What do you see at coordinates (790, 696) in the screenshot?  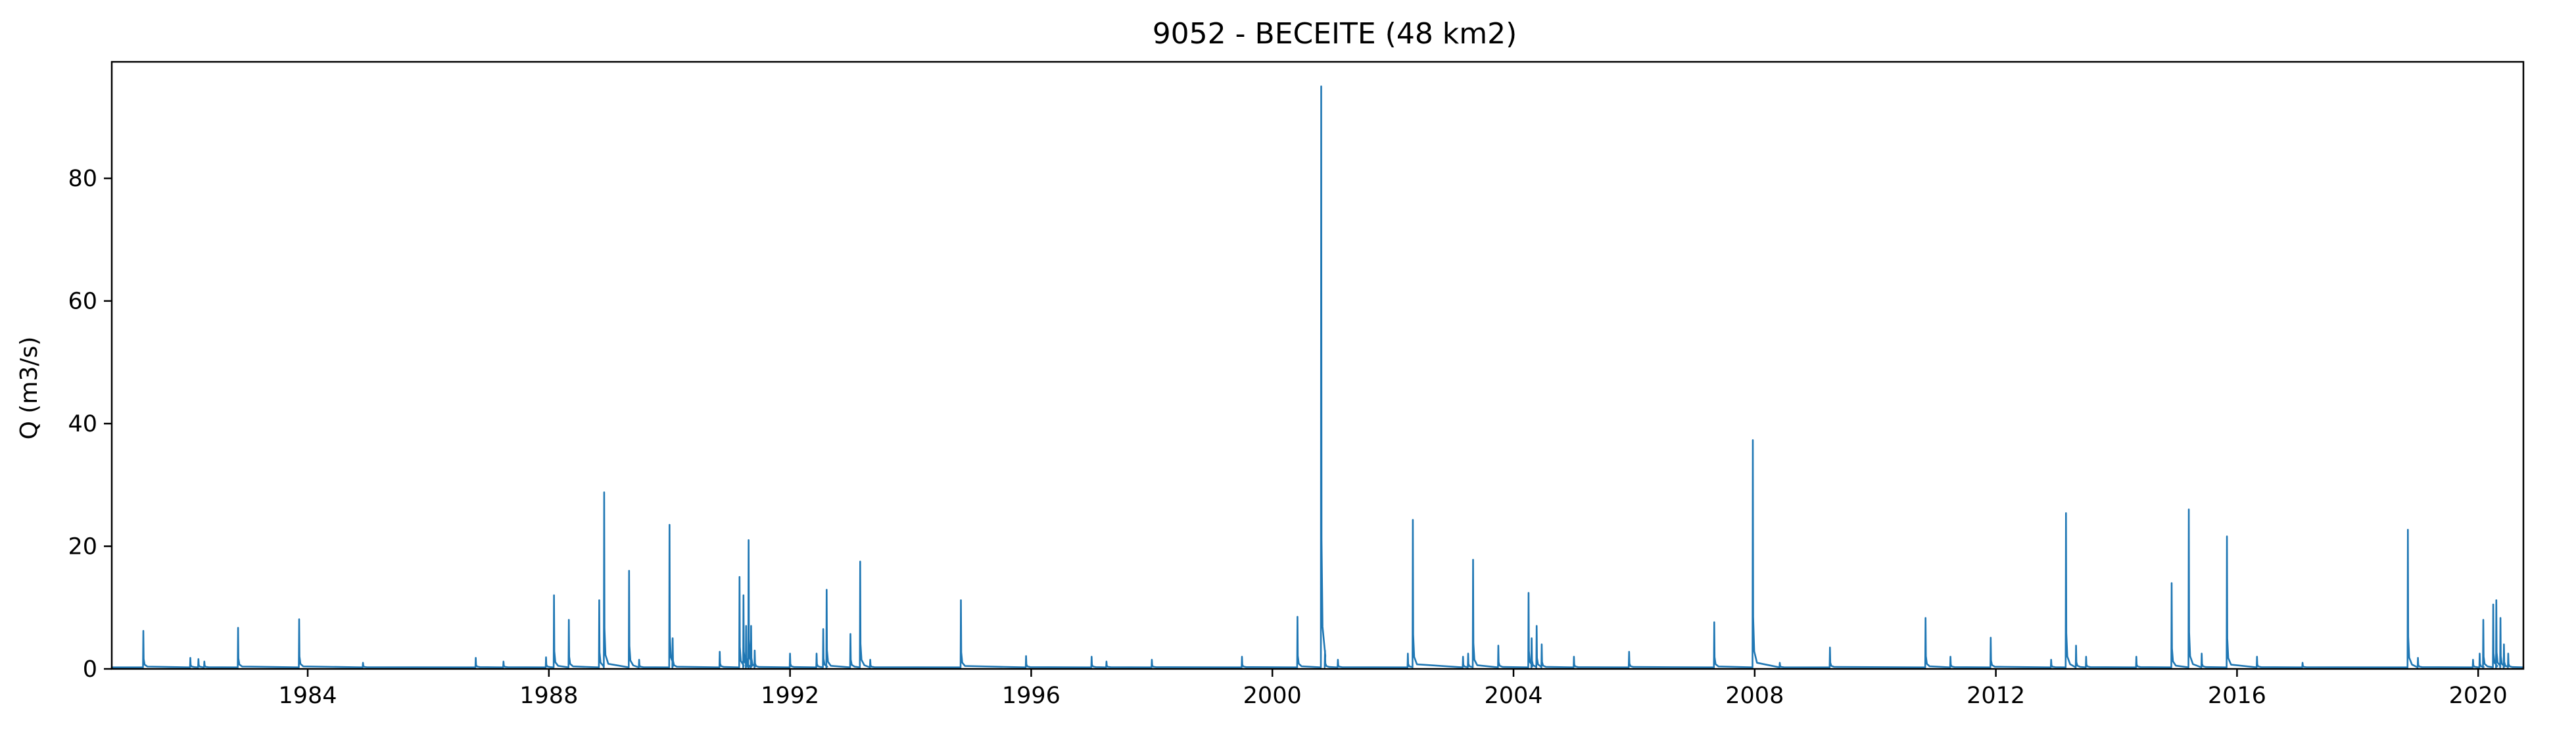 I see `x-tick-label: 1992` at bounding box center [790, 696].